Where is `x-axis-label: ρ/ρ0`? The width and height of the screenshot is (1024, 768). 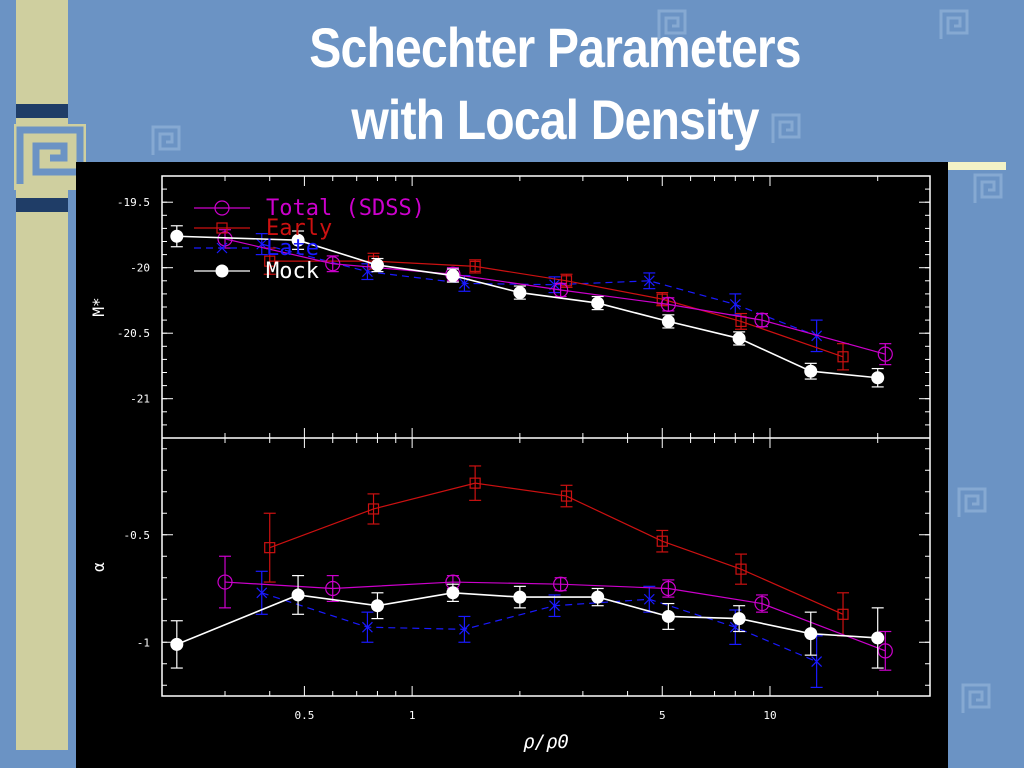 x-axis-label: ρ/ρ0 is located at coordinates (546, 742).